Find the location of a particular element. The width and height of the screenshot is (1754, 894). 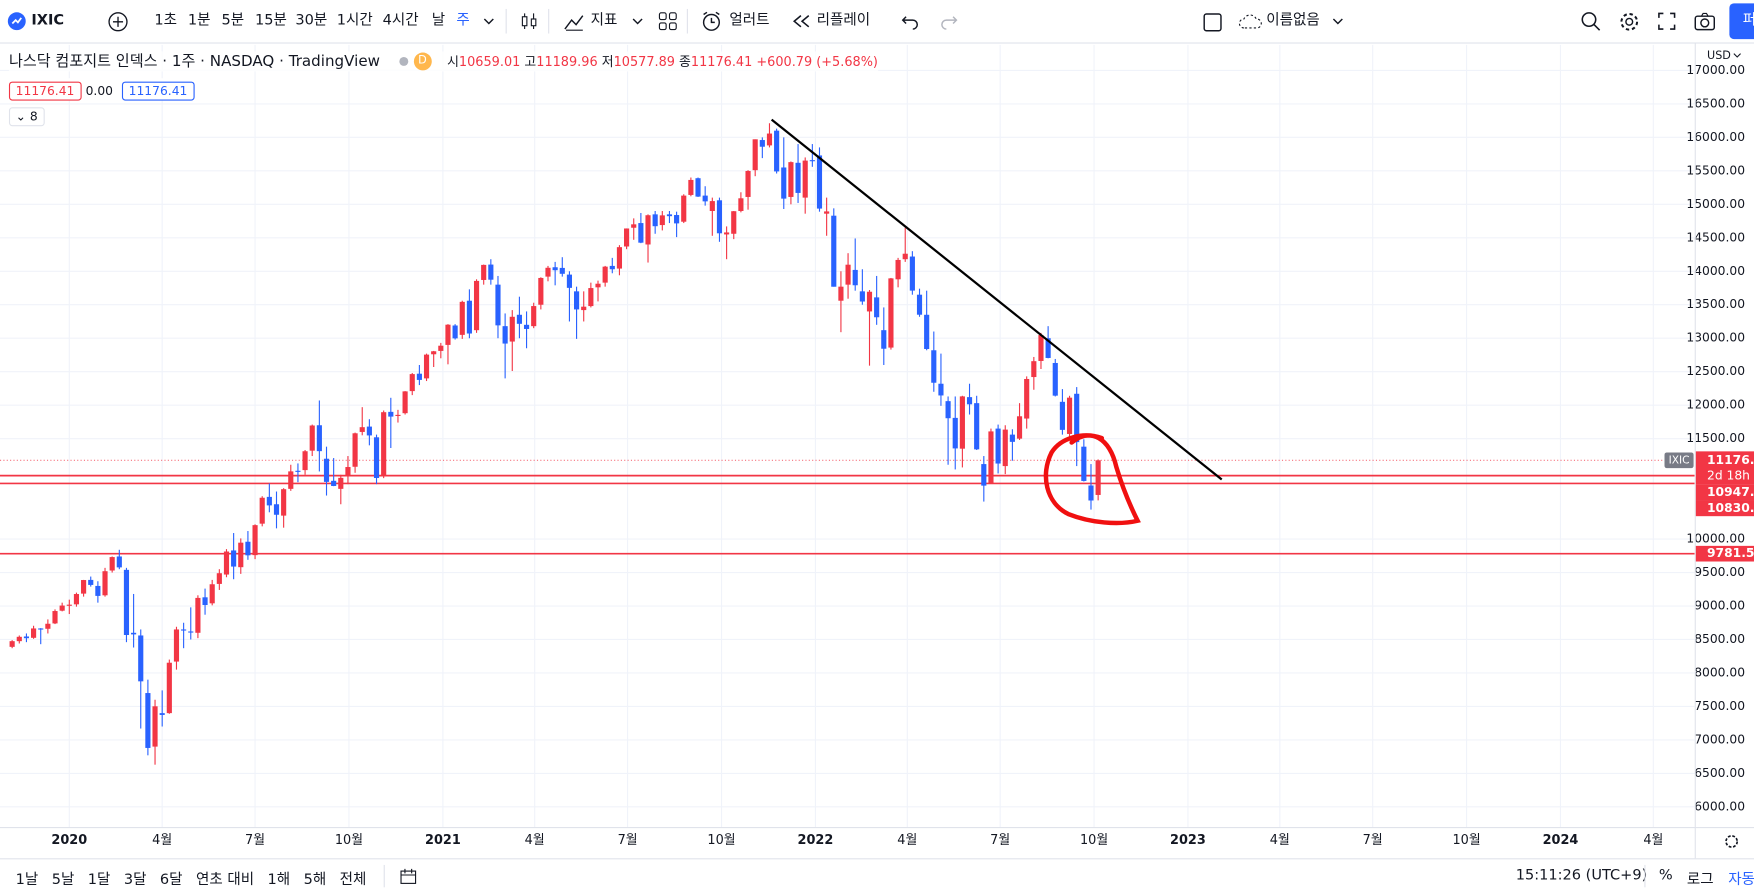

redo-button is located at coordinates (949, 21).